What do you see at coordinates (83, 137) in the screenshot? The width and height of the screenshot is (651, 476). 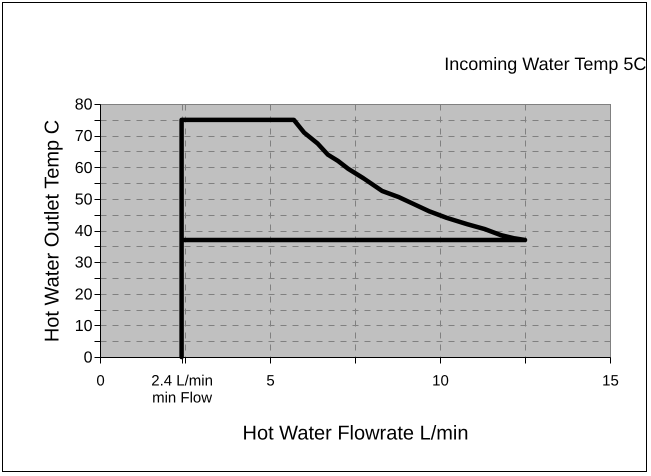 I see `y-tick-label: 70` at bounding box center [83, 137].